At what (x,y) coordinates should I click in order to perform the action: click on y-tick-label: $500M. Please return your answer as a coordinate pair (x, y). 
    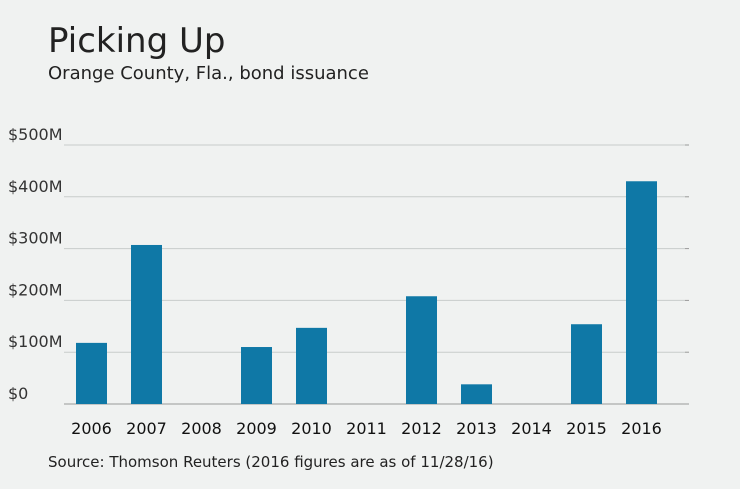
    Looking at the image, I should click on (35, 134).